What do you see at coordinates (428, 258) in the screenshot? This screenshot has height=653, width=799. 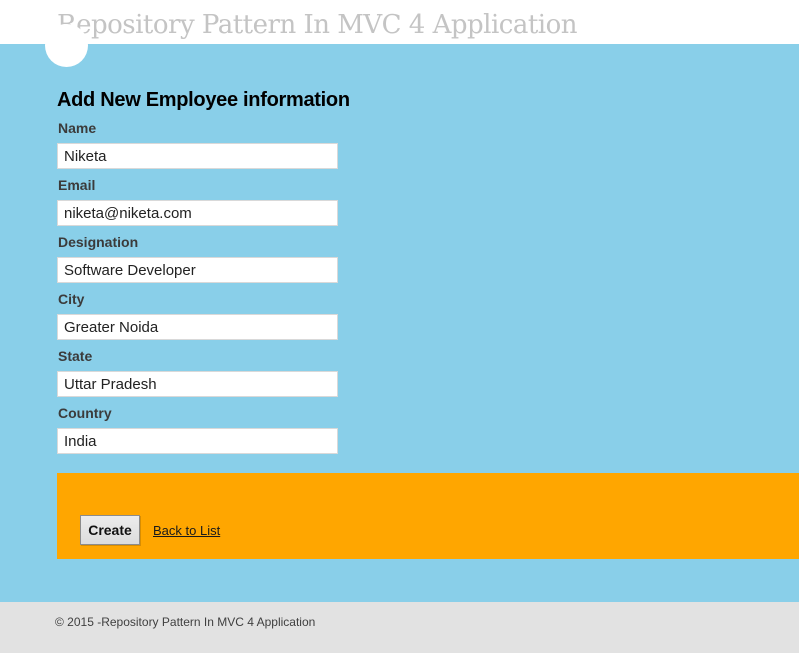 I see `field-designation: Designation` at bounding box center [428, 258].